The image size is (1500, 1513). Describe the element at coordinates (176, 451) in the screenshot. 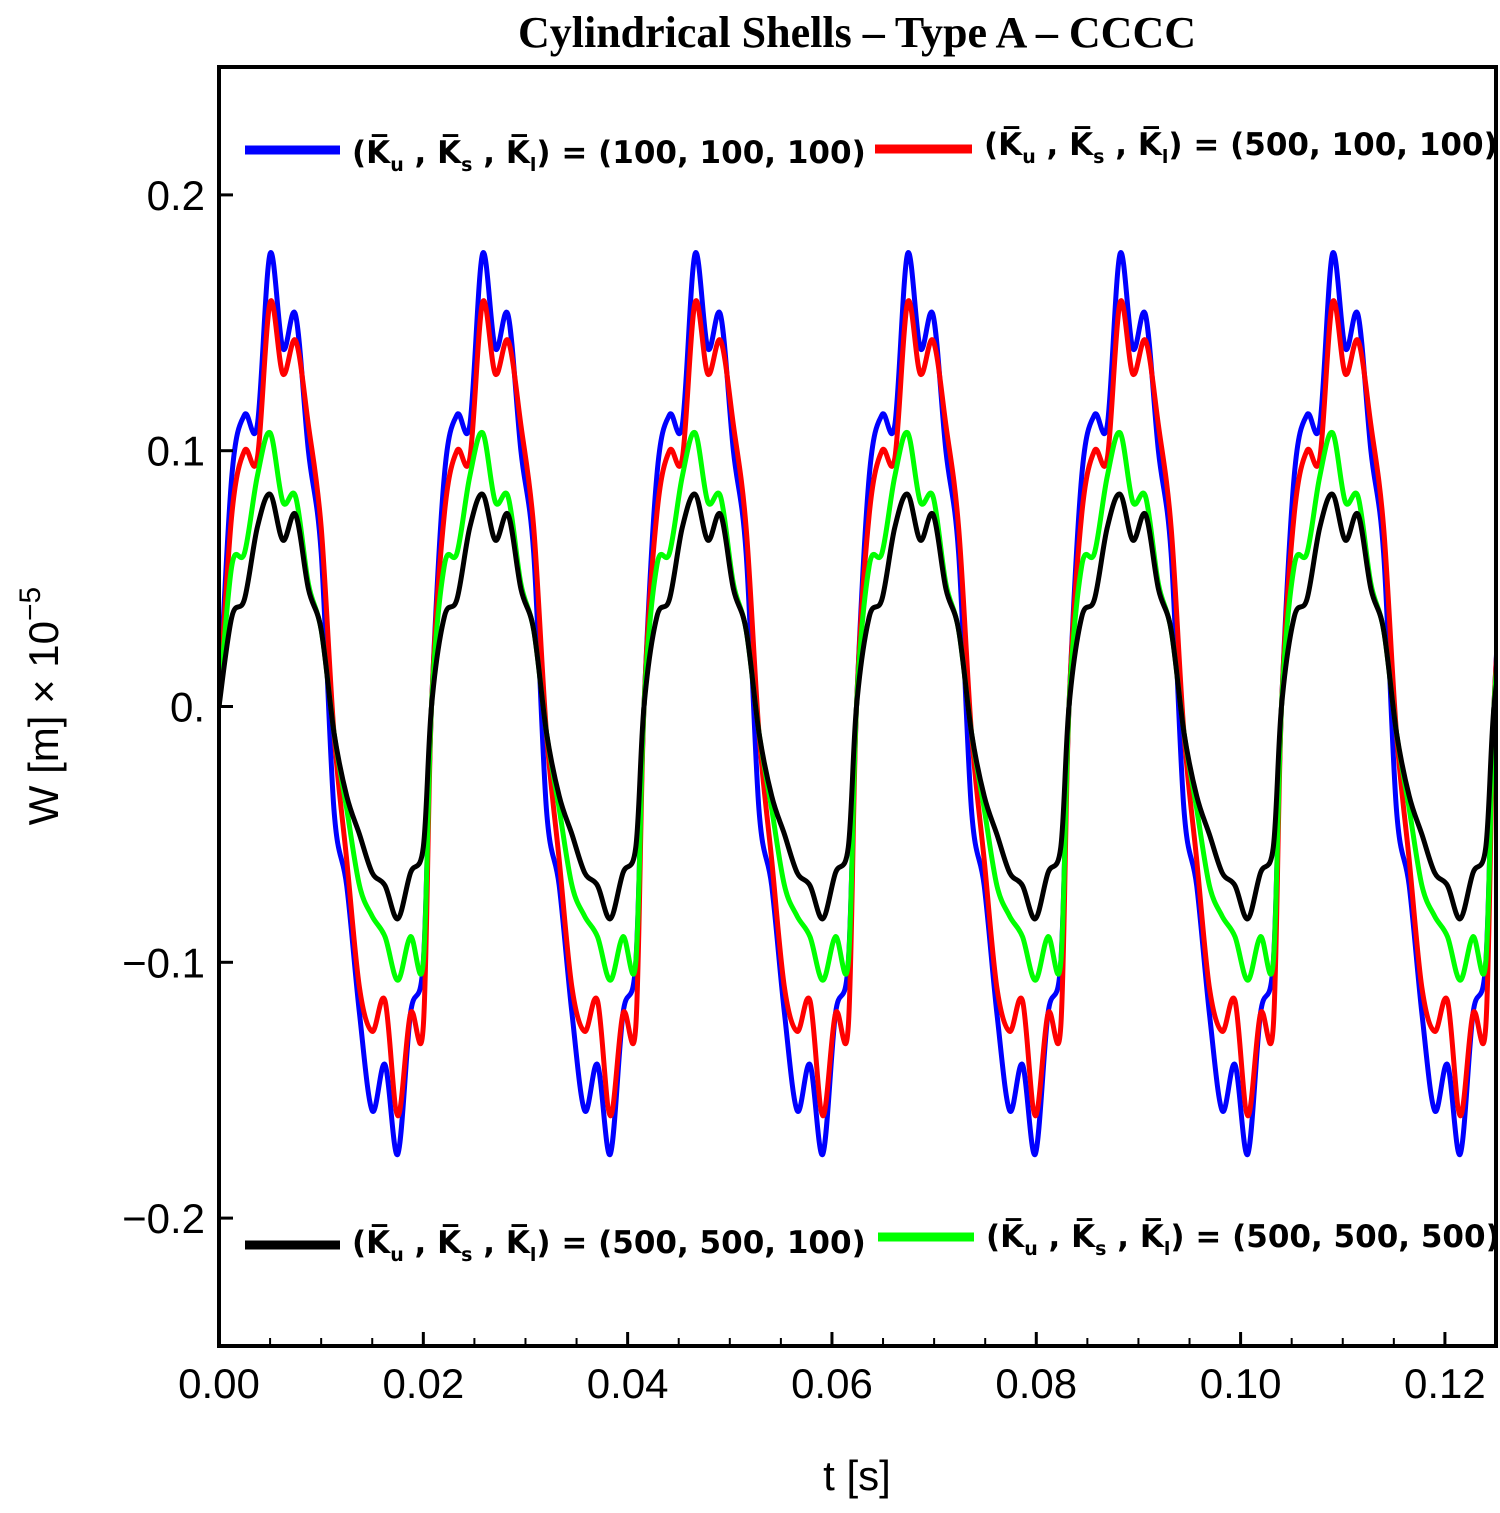

I see `y-tick-label: 0.1` at that location.